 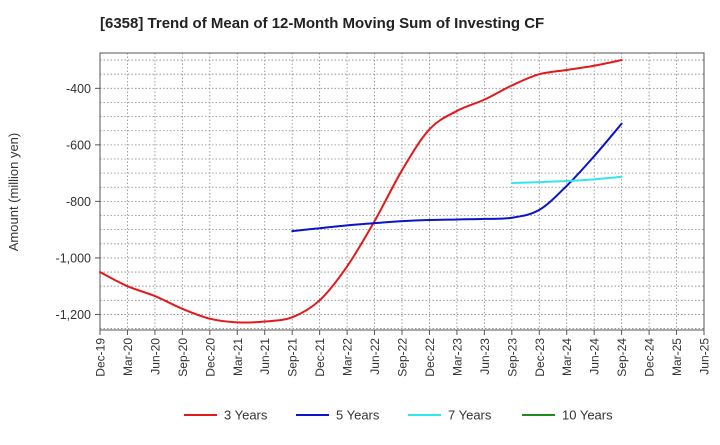 I want to click on y-axis-label: Amount (million yen), so click(x=13, y=192).